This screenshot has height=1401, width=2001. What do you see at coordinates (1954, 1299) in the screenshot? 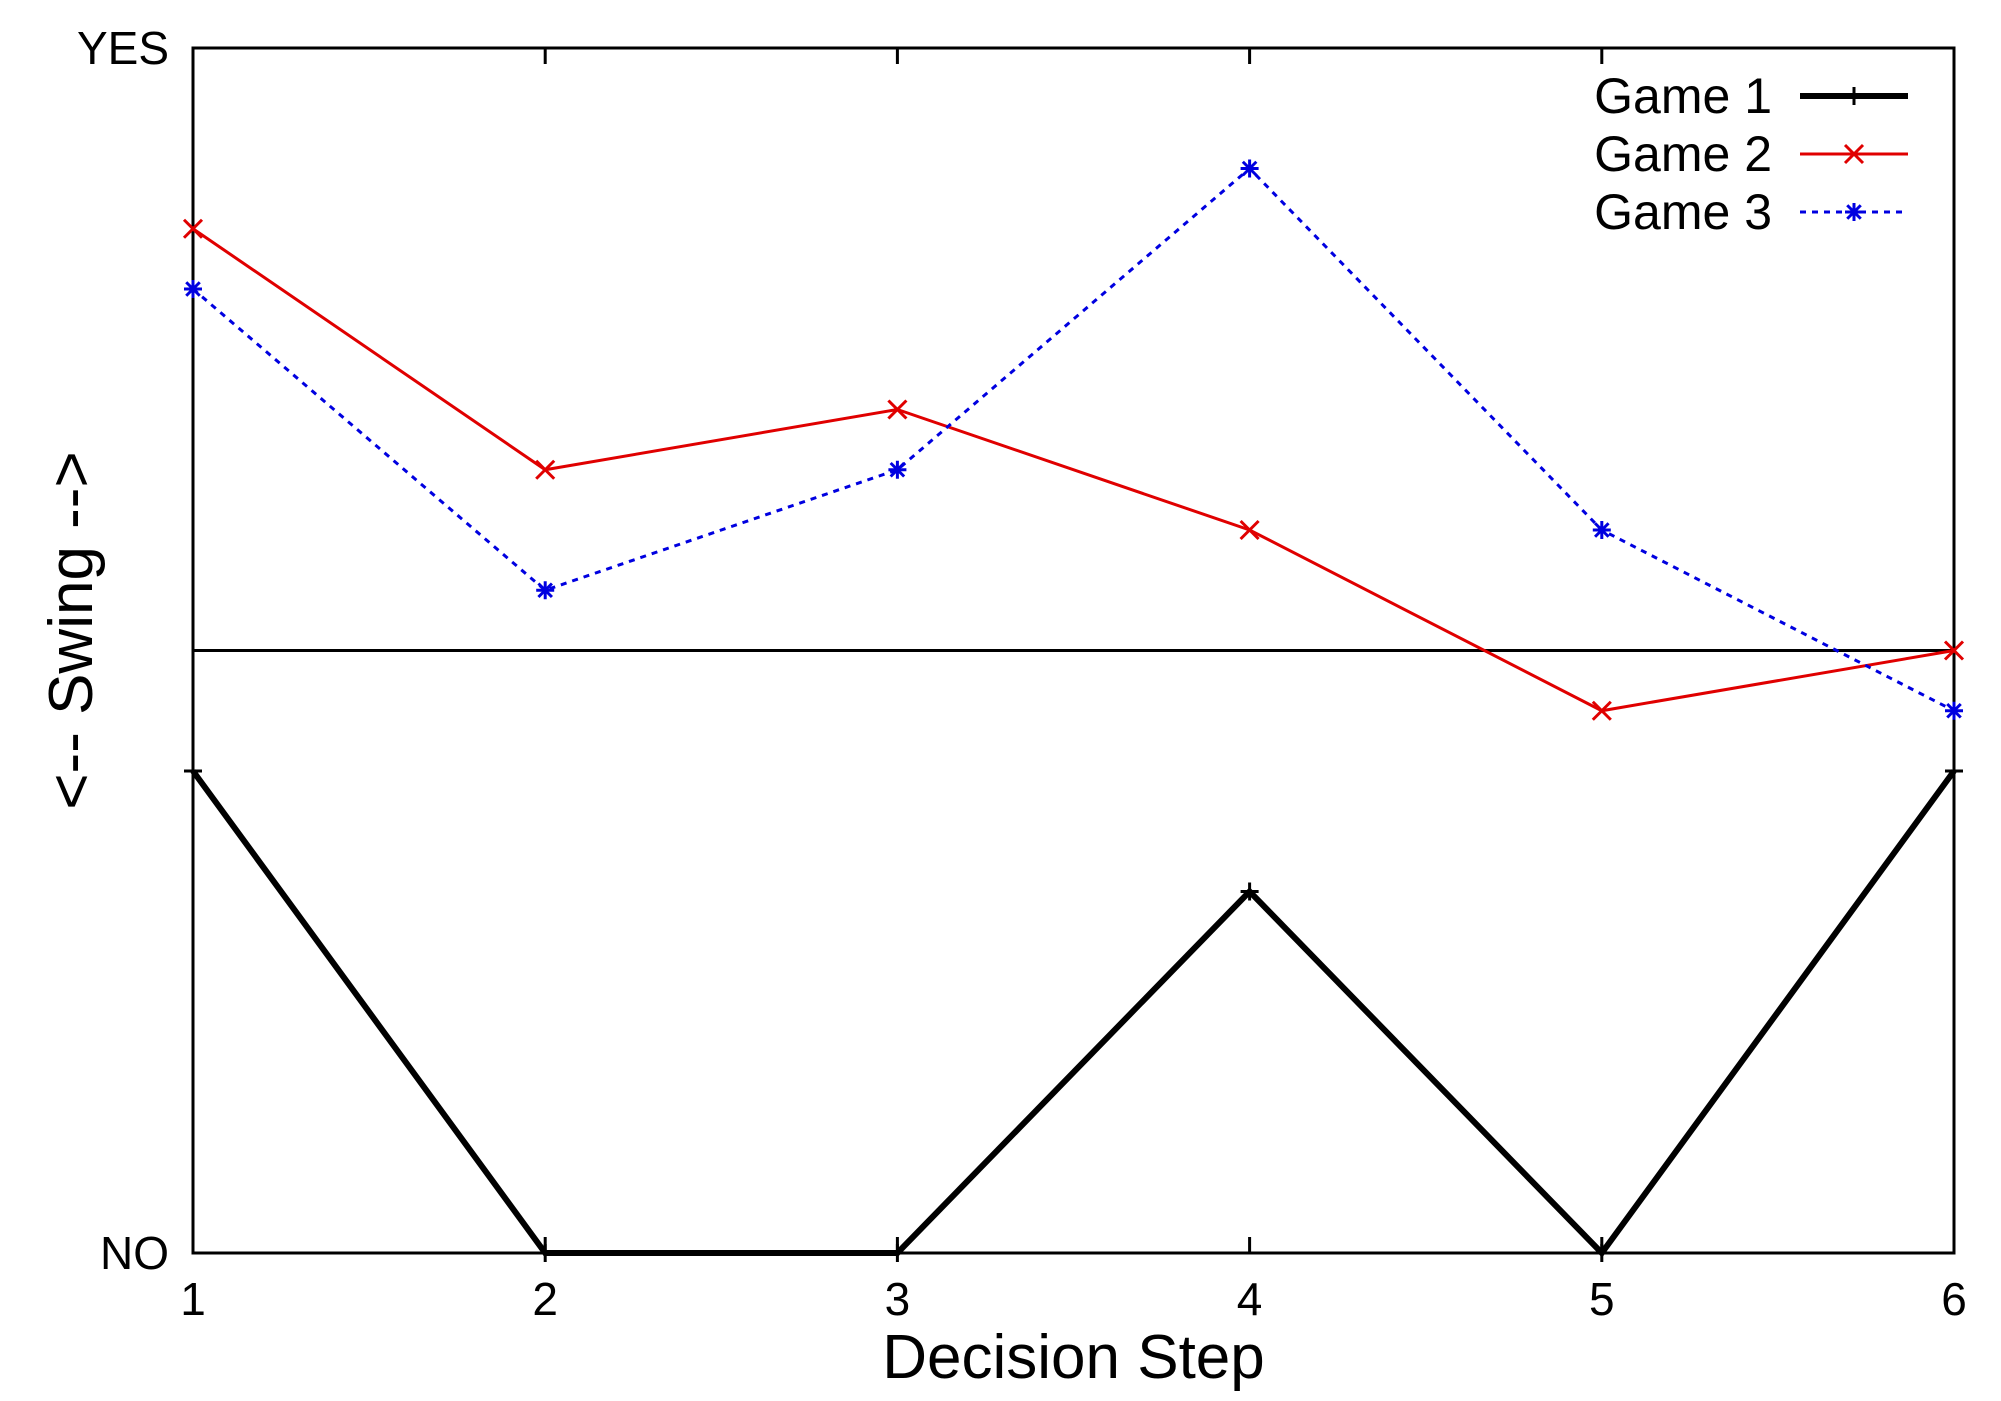
I see `x-tick-label: 6` at bounding box center [1954, 1299].